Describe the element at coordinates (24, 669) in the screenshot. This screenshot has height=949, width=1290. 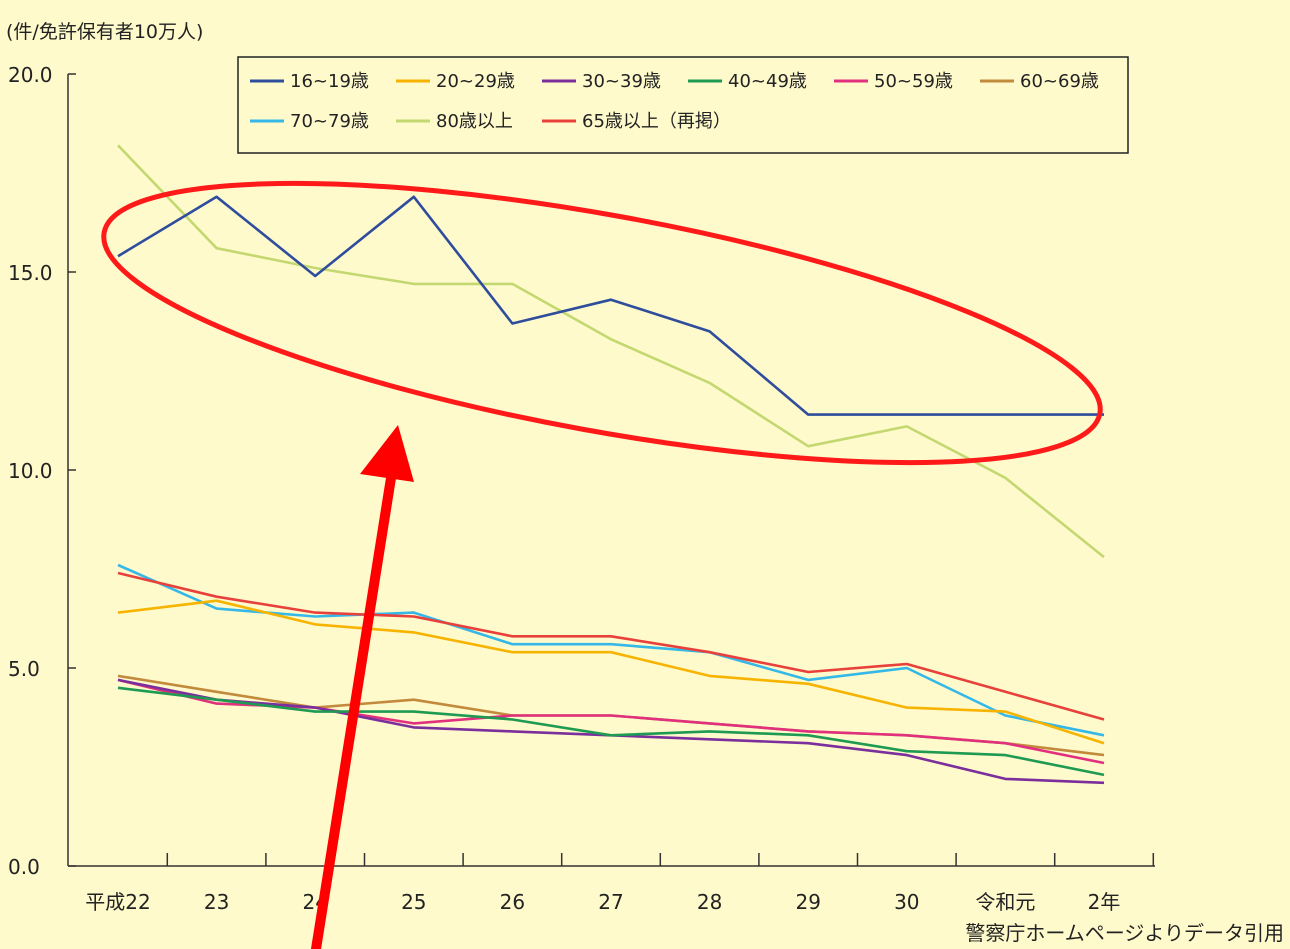
I see `y-tick-label: 5.0` at that location.